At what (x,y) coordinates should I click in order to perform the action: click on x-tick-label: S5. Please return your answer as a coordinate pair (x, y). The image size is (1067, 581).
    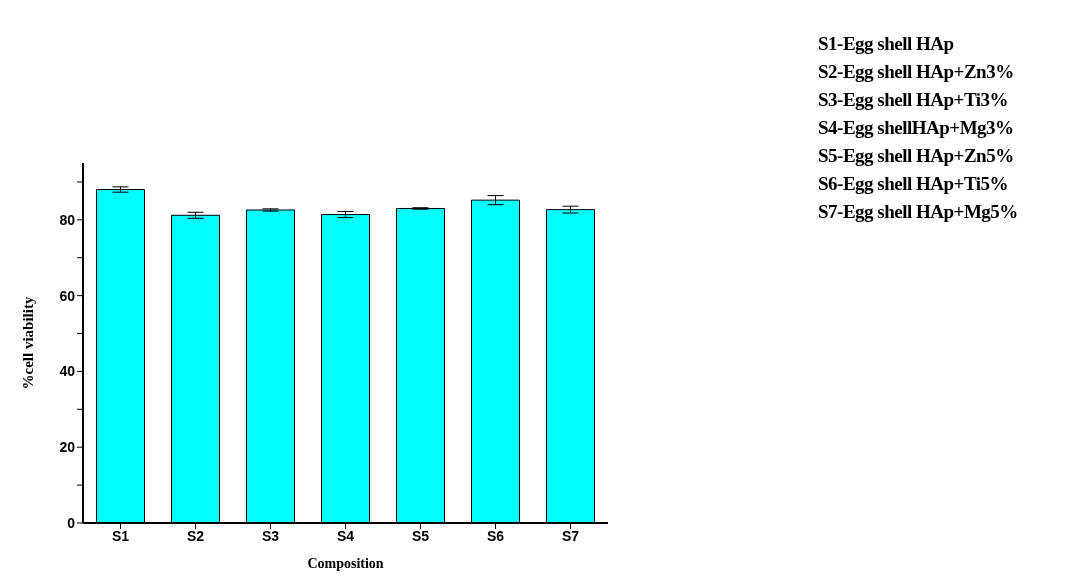
    Looking at the image, I should click on (420, 535).